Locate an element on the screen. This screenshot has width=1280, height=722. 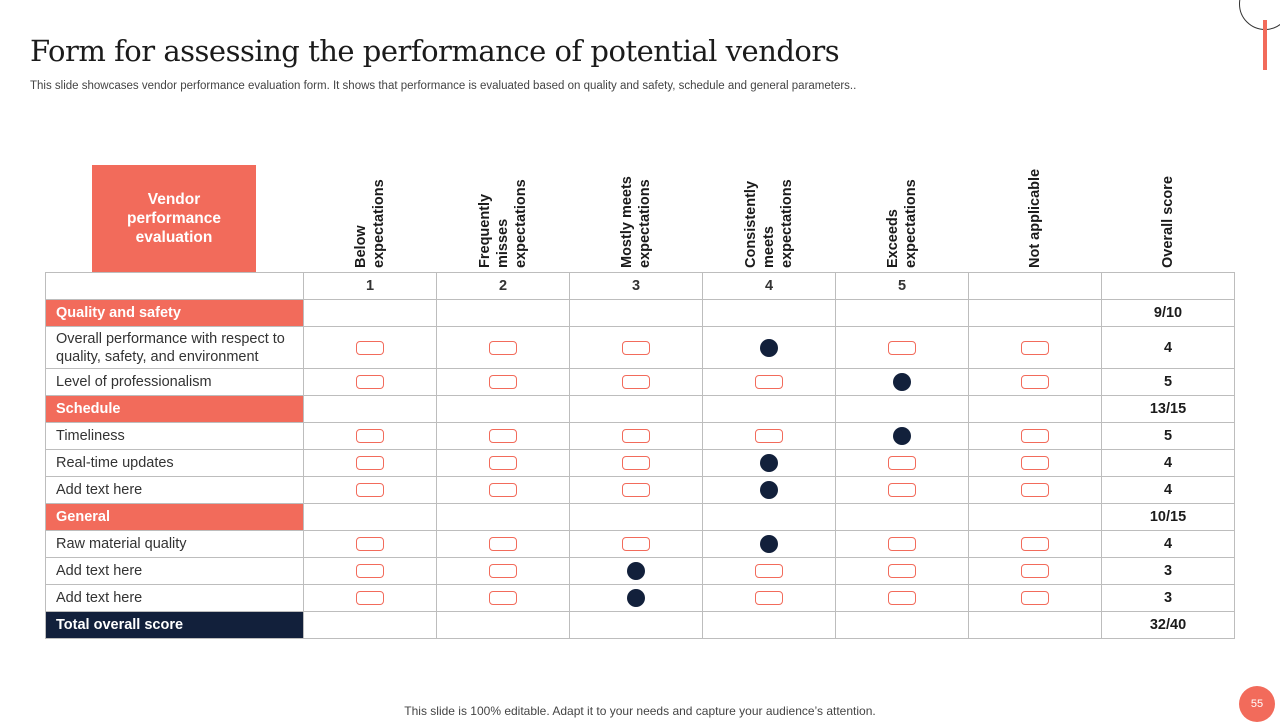
criteria-label: Add text here is located at coordinates (174, 598).